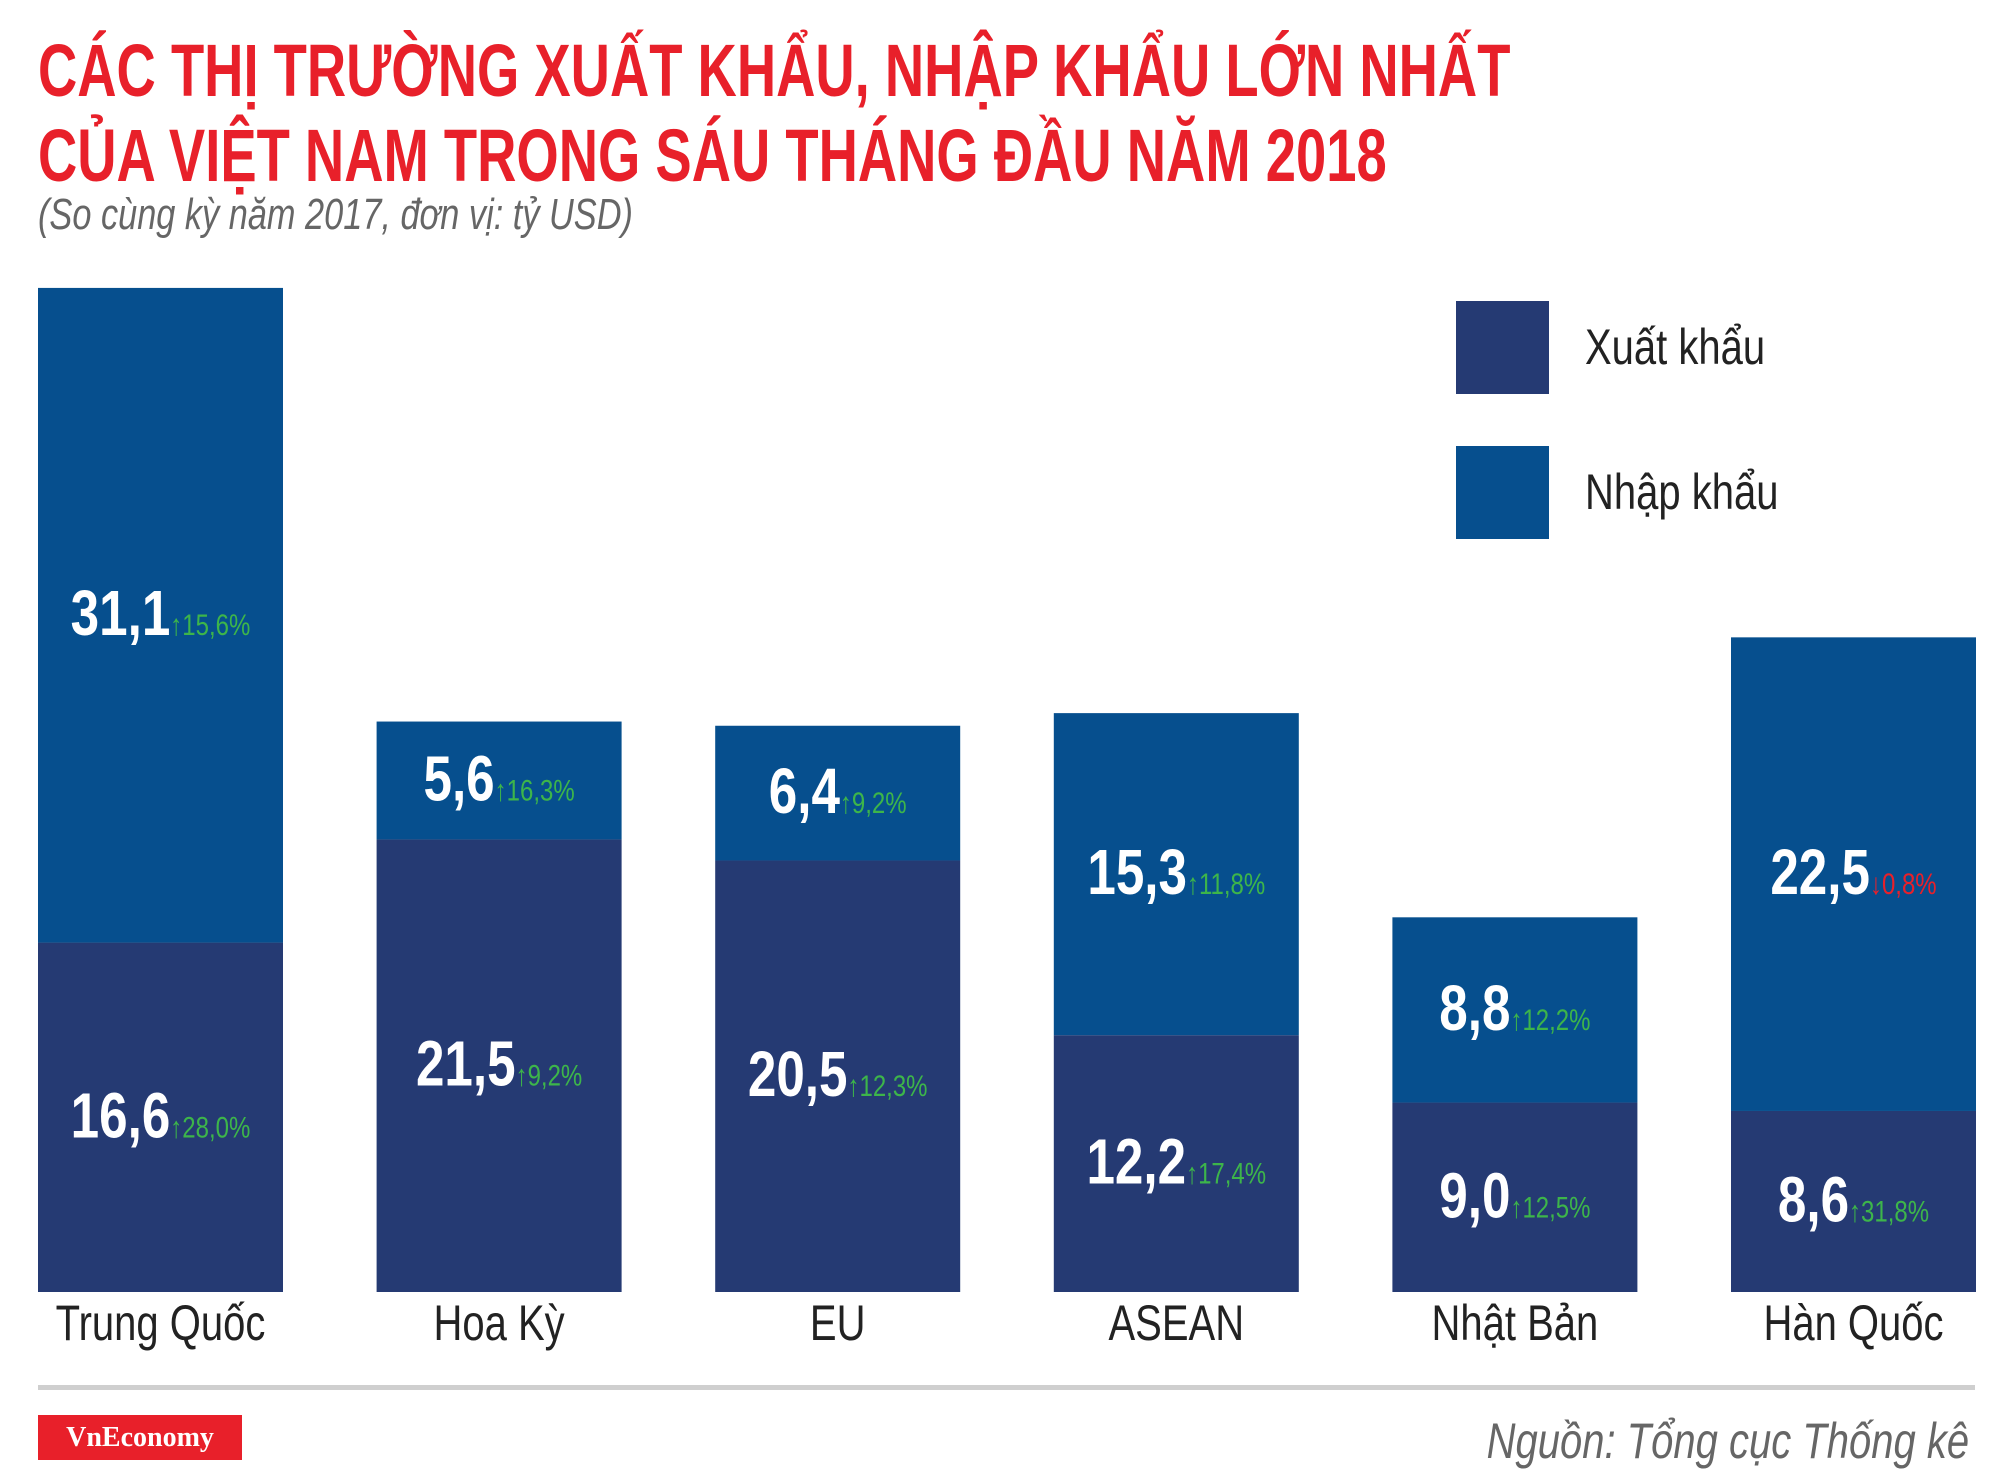 This screenshot has height=1471, width=2000. Describe the element at coordinates (335, 214) in the screenshot. I see `chart-subtitle: (So cùng kỳ năm 2017, đơn vị: tỷ USD)` at that location.